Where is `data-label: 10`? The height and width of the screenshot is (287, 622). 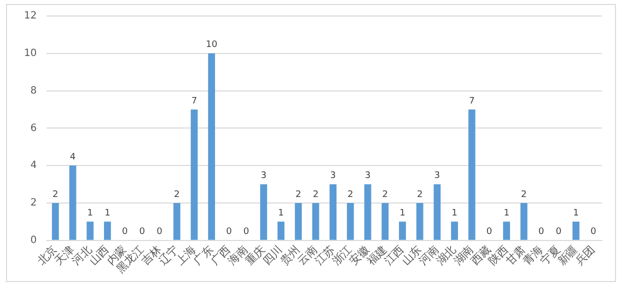 data-label: 10 is located at coordinates (212, 45).